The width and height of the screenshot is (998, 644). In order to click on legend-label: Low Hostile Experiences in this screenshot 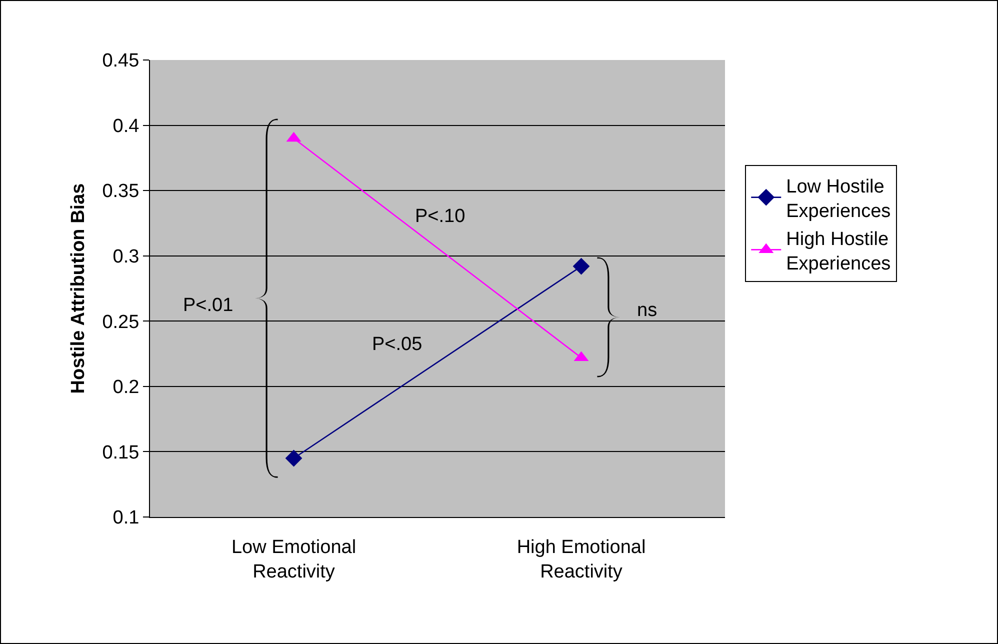, I will do `click(838, 199)`.